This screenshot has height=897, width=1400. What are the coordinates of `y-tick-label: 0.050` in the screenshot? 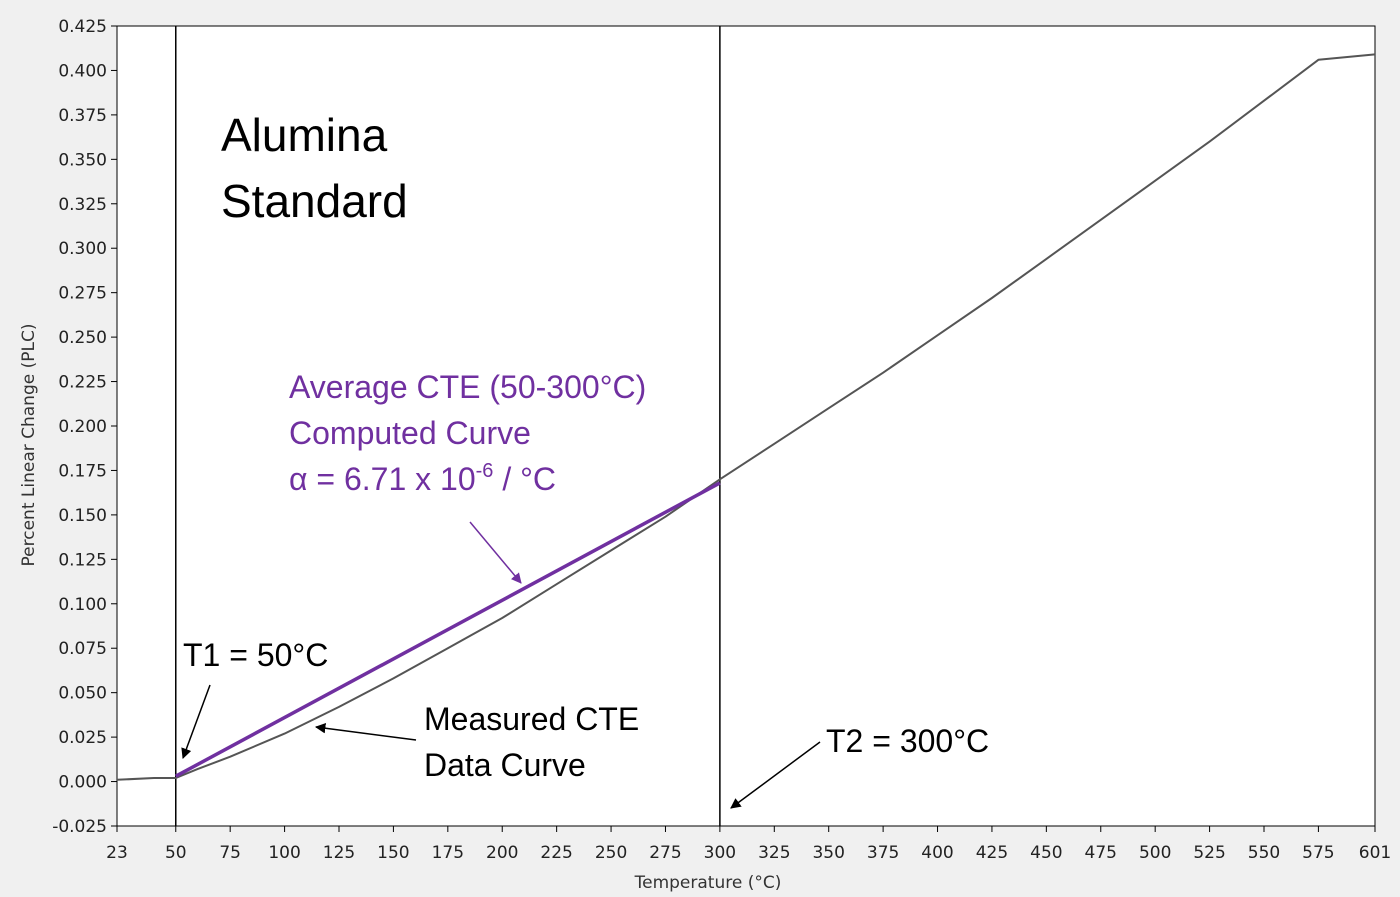 It's located at (82, 694).